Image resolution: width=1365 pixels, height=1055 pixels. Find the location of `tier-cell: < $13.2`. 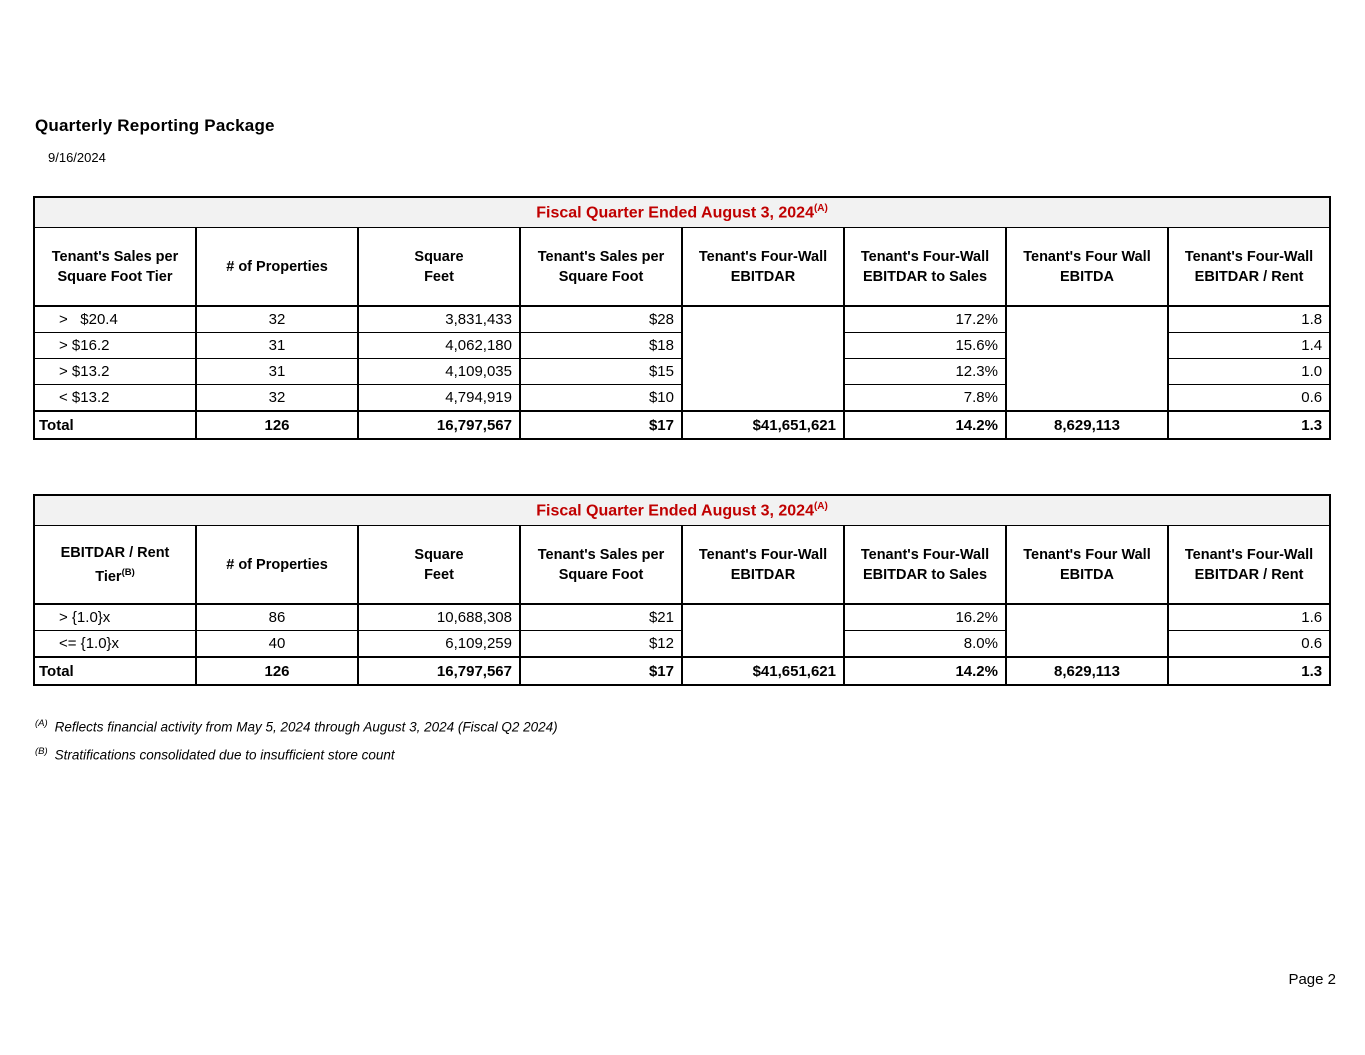

tier-cell: < $13.2 is located at coordinates (115, 398).